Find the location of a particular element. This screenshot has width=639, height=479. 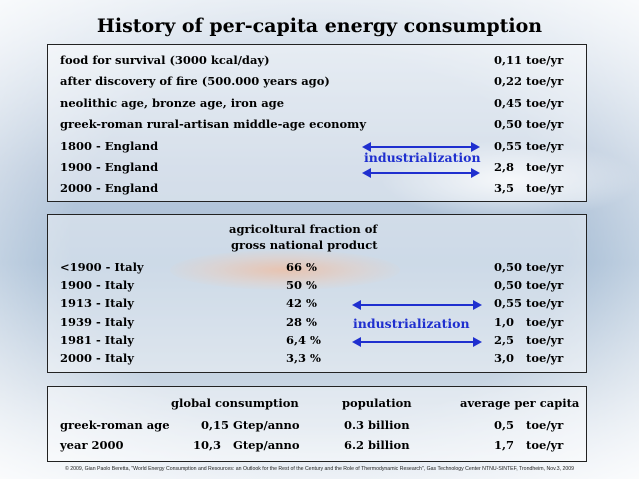

row-fraction: 6,4 % is located at coordinates (303, 340).